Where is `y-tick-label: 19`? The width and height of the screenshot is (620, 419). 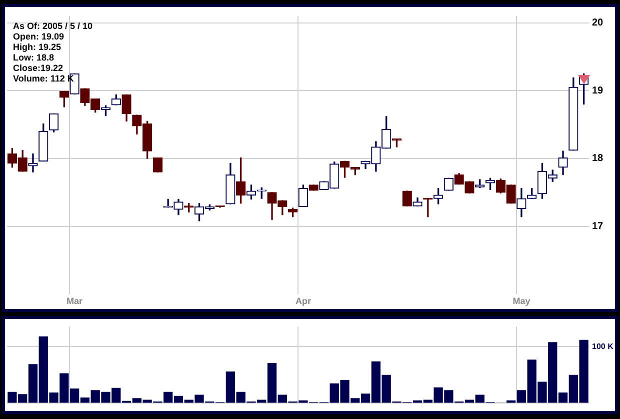 y-tick-label: 19 is located at coordinates (598, 90).